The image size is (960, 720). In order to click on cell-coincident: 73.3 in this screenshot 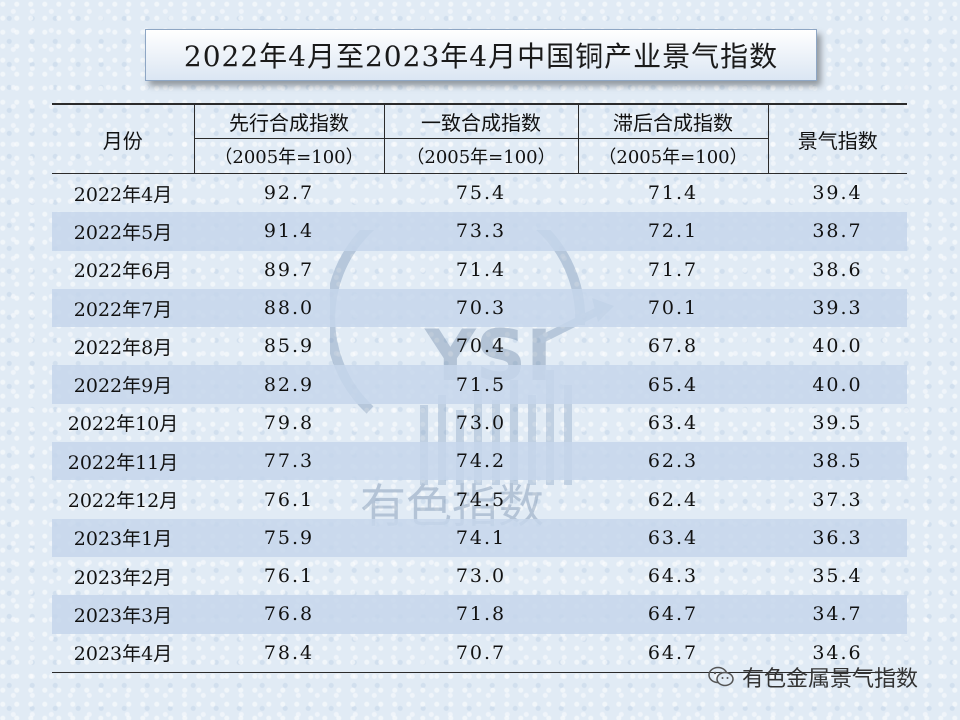, I will do `click(481, 231)`.